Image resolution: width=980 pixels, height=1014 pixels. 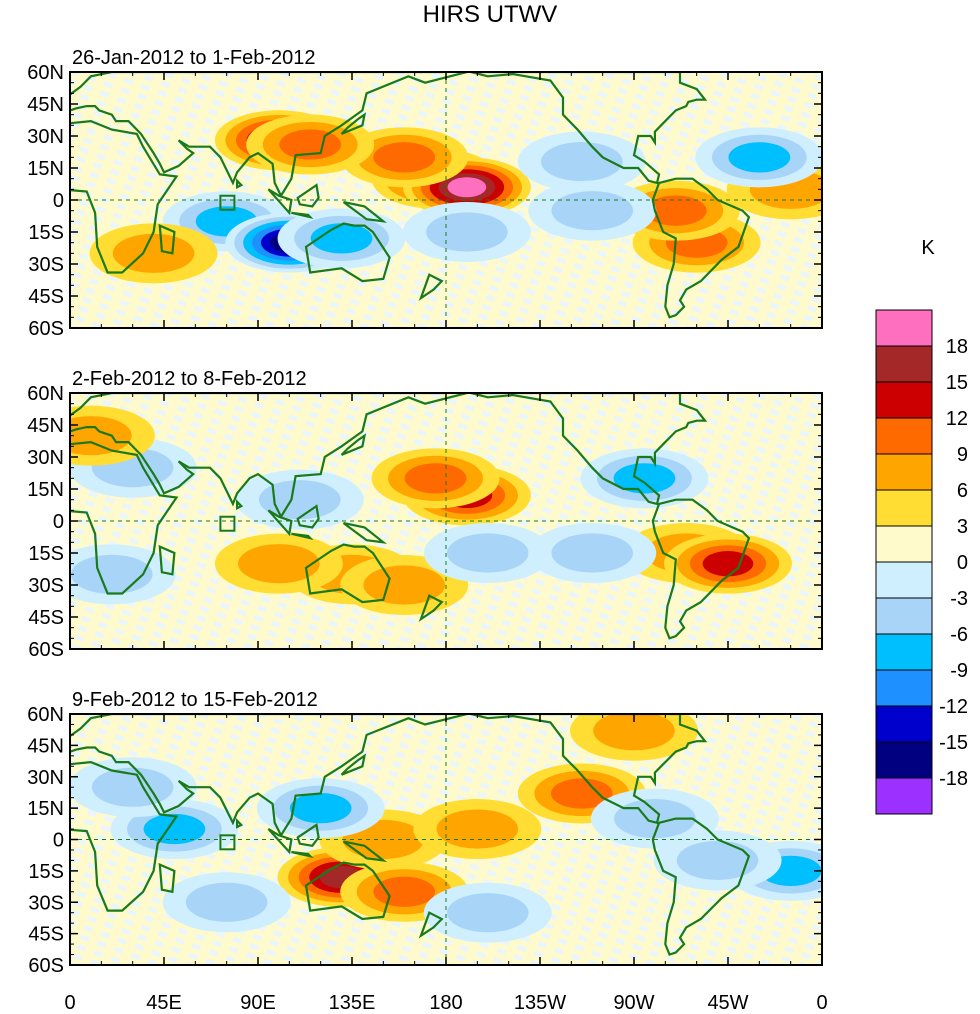 What do you see at coordinates (959, 599) in the screenshot?
I see `colorbar-label: -3` at bounding box center [959, 599].